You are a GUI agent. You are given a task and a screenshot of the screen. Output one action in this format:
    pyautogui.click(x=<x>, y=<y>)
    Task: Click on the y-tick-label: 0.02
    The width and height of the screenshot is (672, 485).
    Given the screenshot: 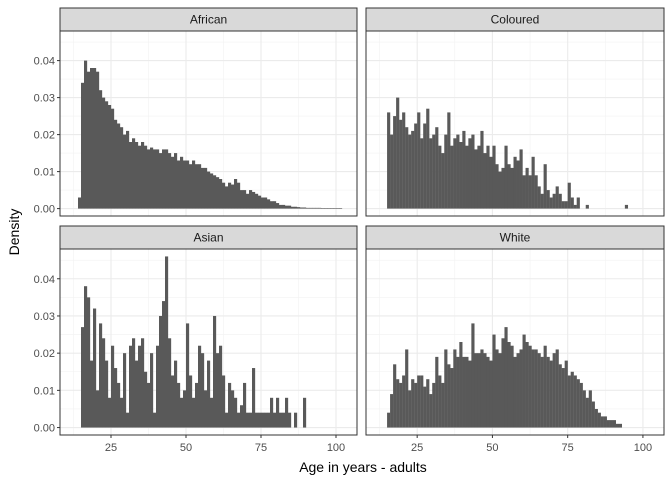 What is the action you would take?
    pyautogui.click(x=44, y=136)
    